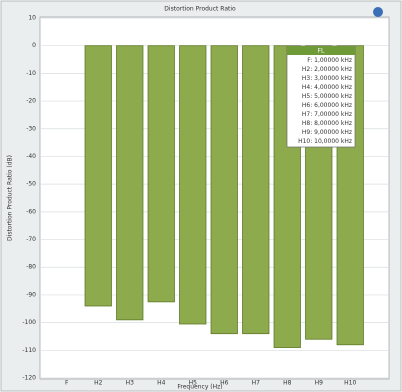 This screenshot has width=402, height=392. I want to click on x-tick-label: H5, so click(193, 383).